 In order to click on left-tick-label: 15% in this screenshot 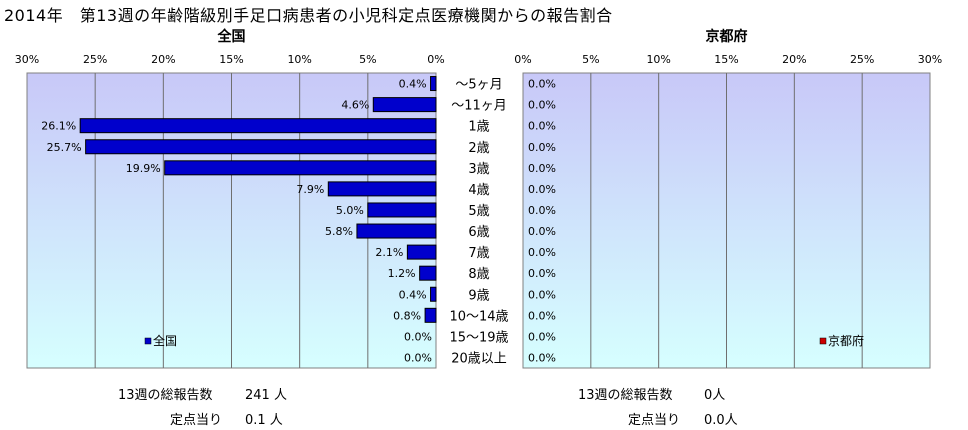, I will do `click(231, 59)`.